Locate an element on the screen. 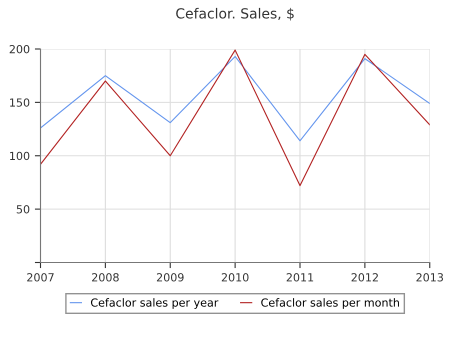 The height and width of the screenshot is (350, 450). y-tick-label: 150 is located at coordinates (20, 102).